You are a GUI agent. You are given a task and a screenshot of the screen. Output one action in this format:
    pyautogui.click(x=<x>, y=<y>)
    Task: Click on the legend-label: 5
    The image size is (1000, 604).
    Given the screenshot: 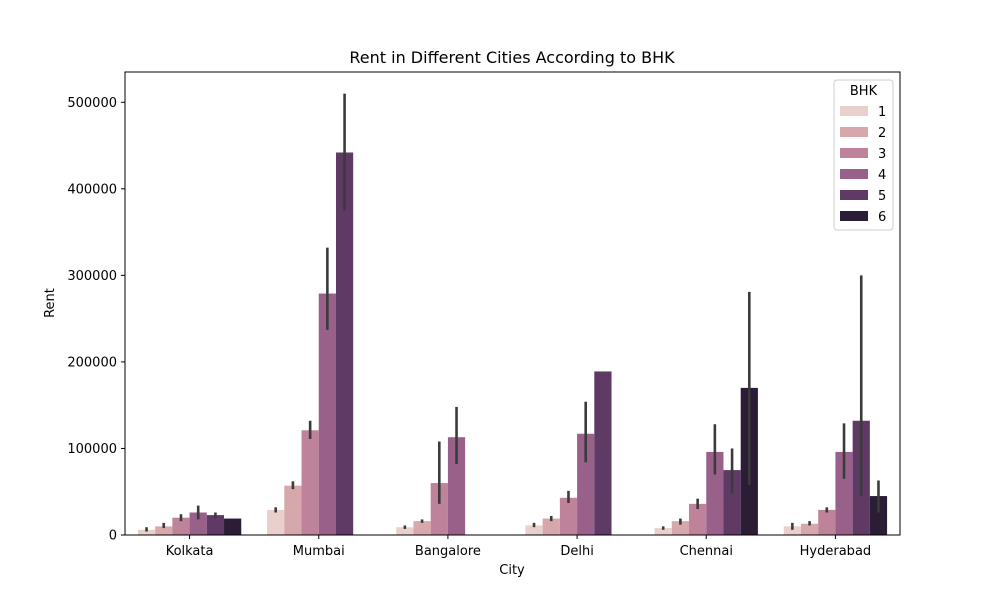 What is the action you would take?
    pyautogui.click(x=882, y=196)
    